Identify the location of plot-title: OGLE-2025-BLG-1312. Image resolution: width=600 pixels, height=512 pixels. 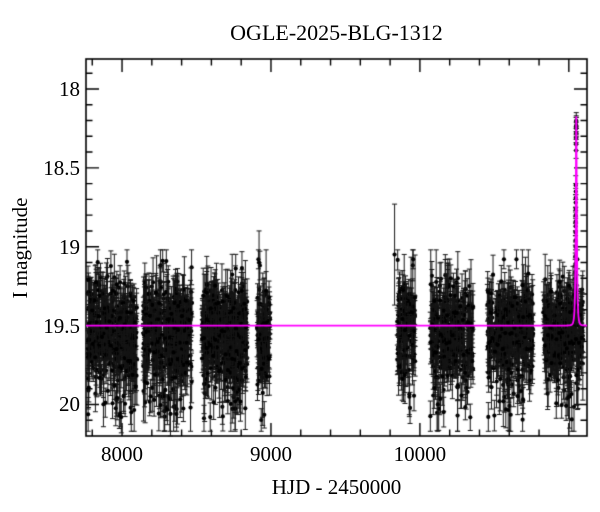
(336, 32).